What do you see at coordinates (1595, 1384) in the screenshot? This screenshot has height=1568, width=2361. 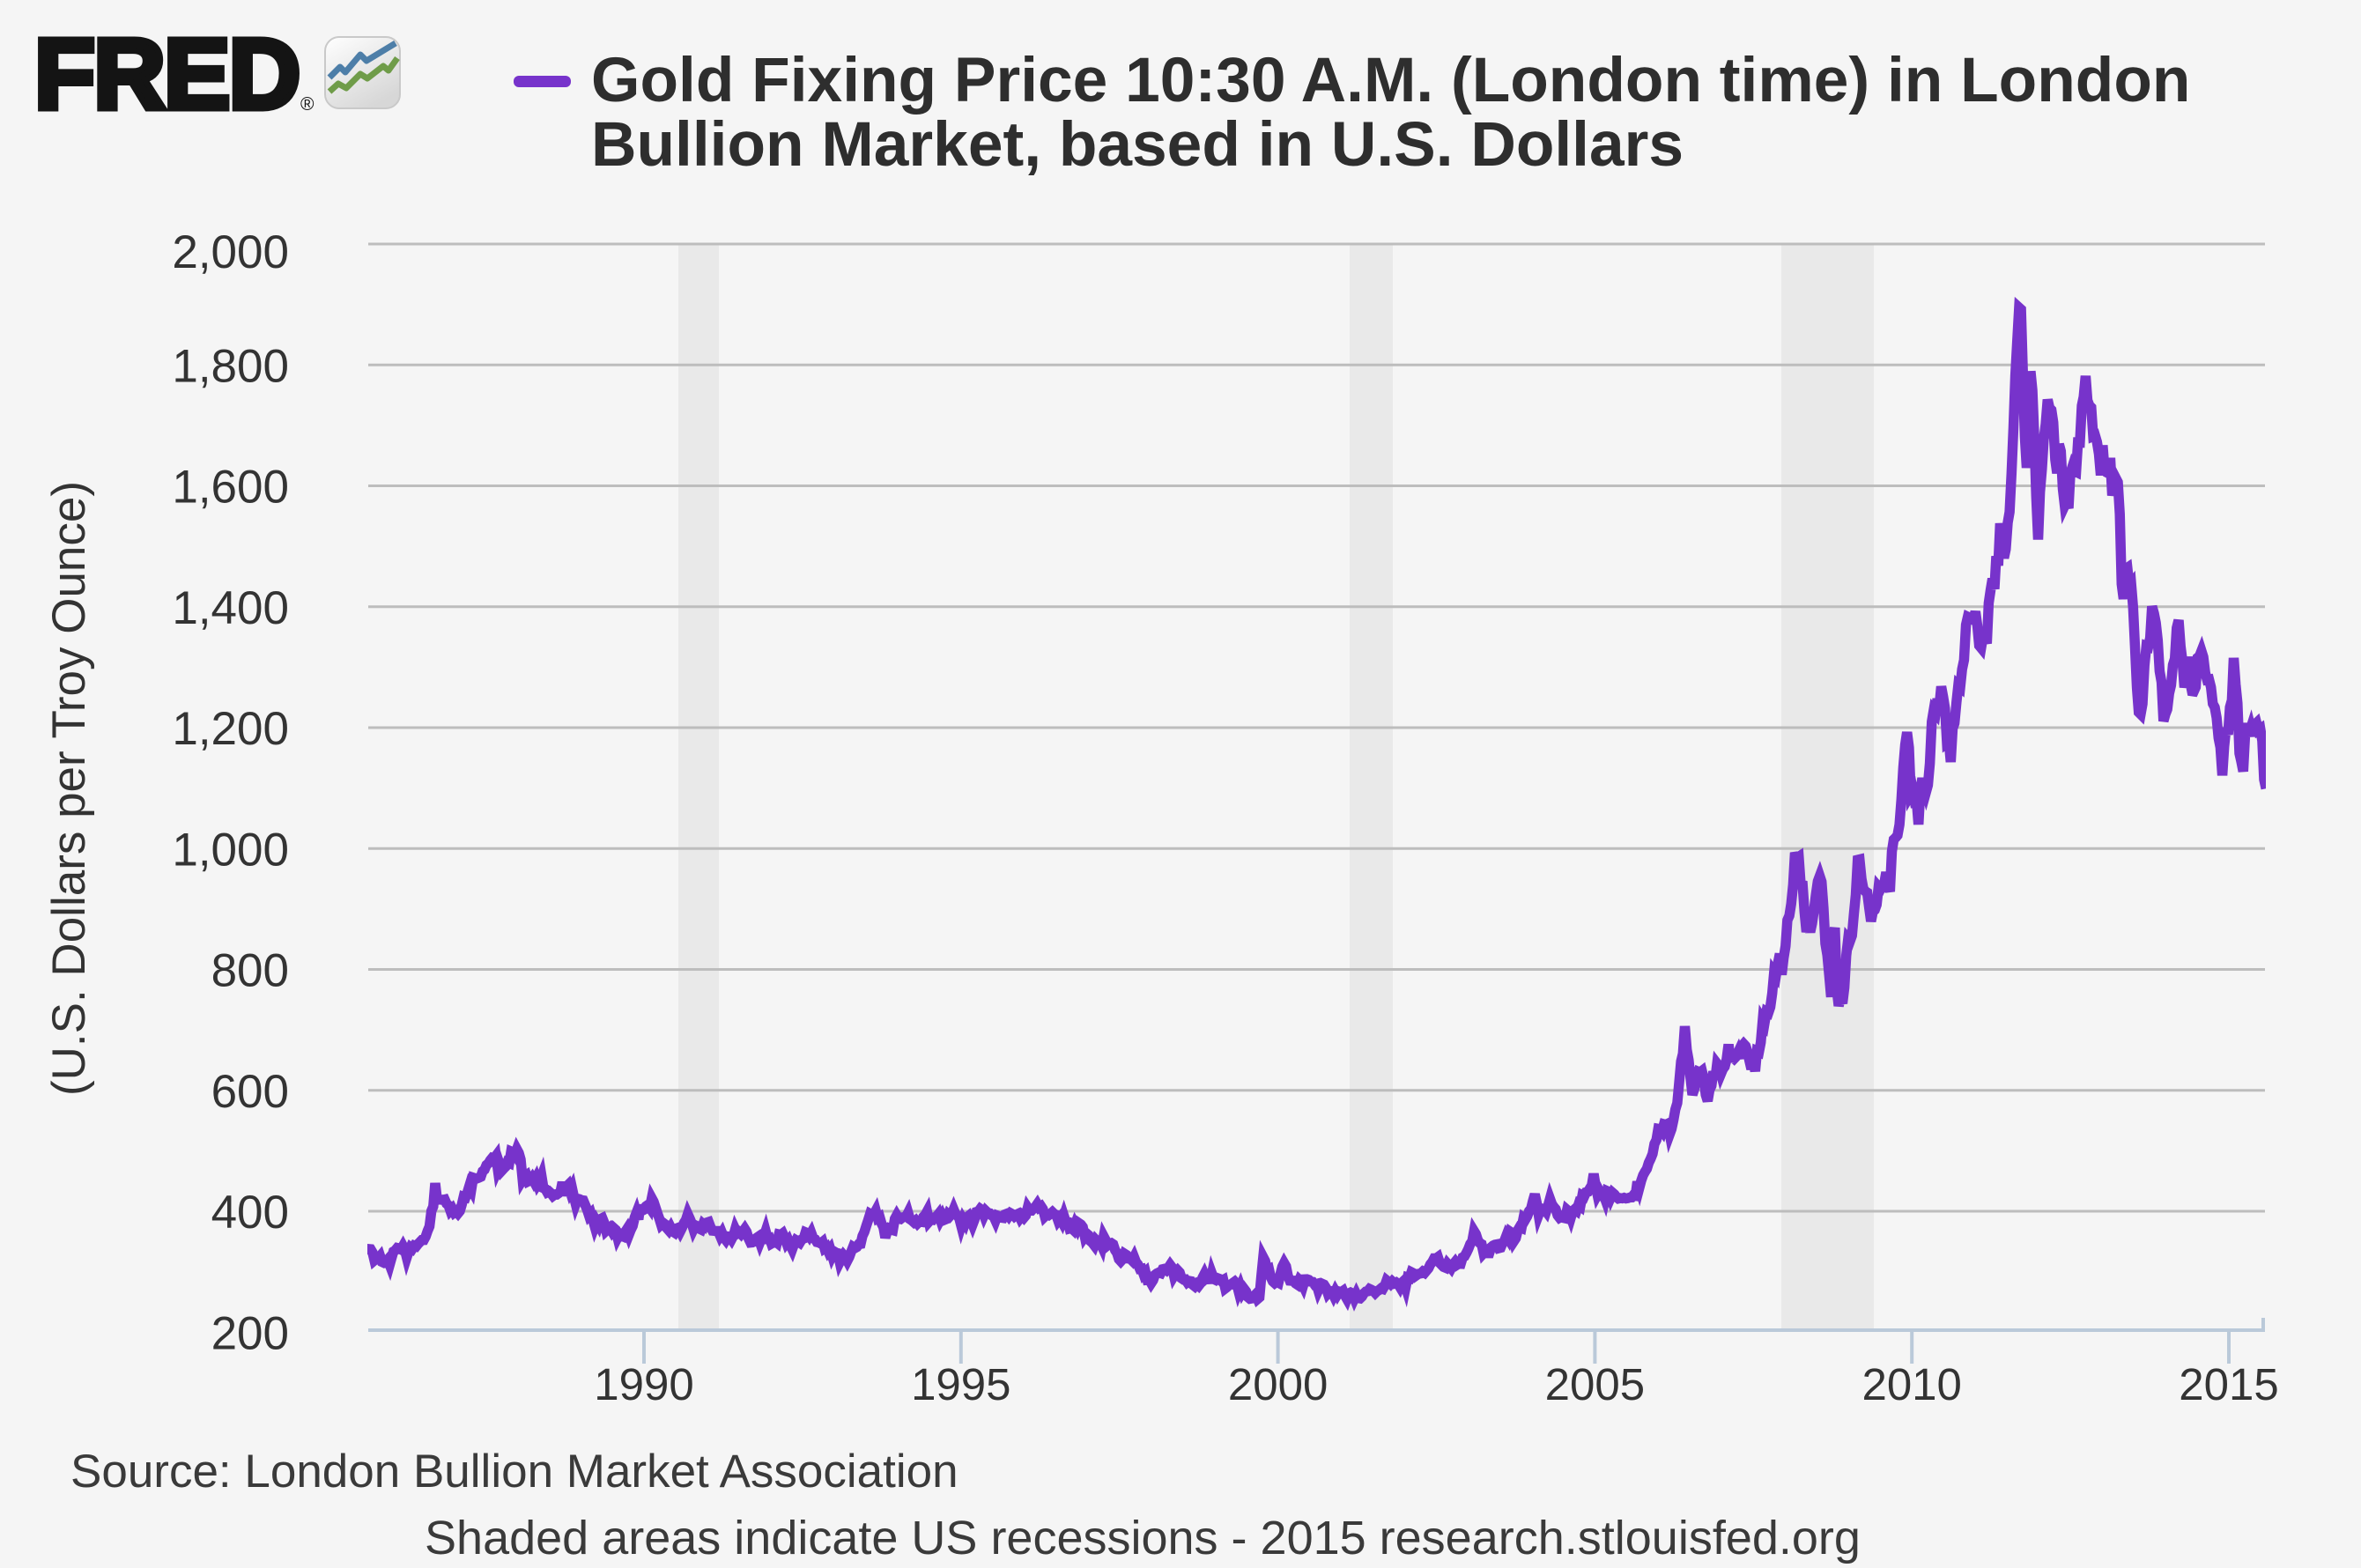 I see `svg-text: 2005` at bounding box center [1595, 1384].